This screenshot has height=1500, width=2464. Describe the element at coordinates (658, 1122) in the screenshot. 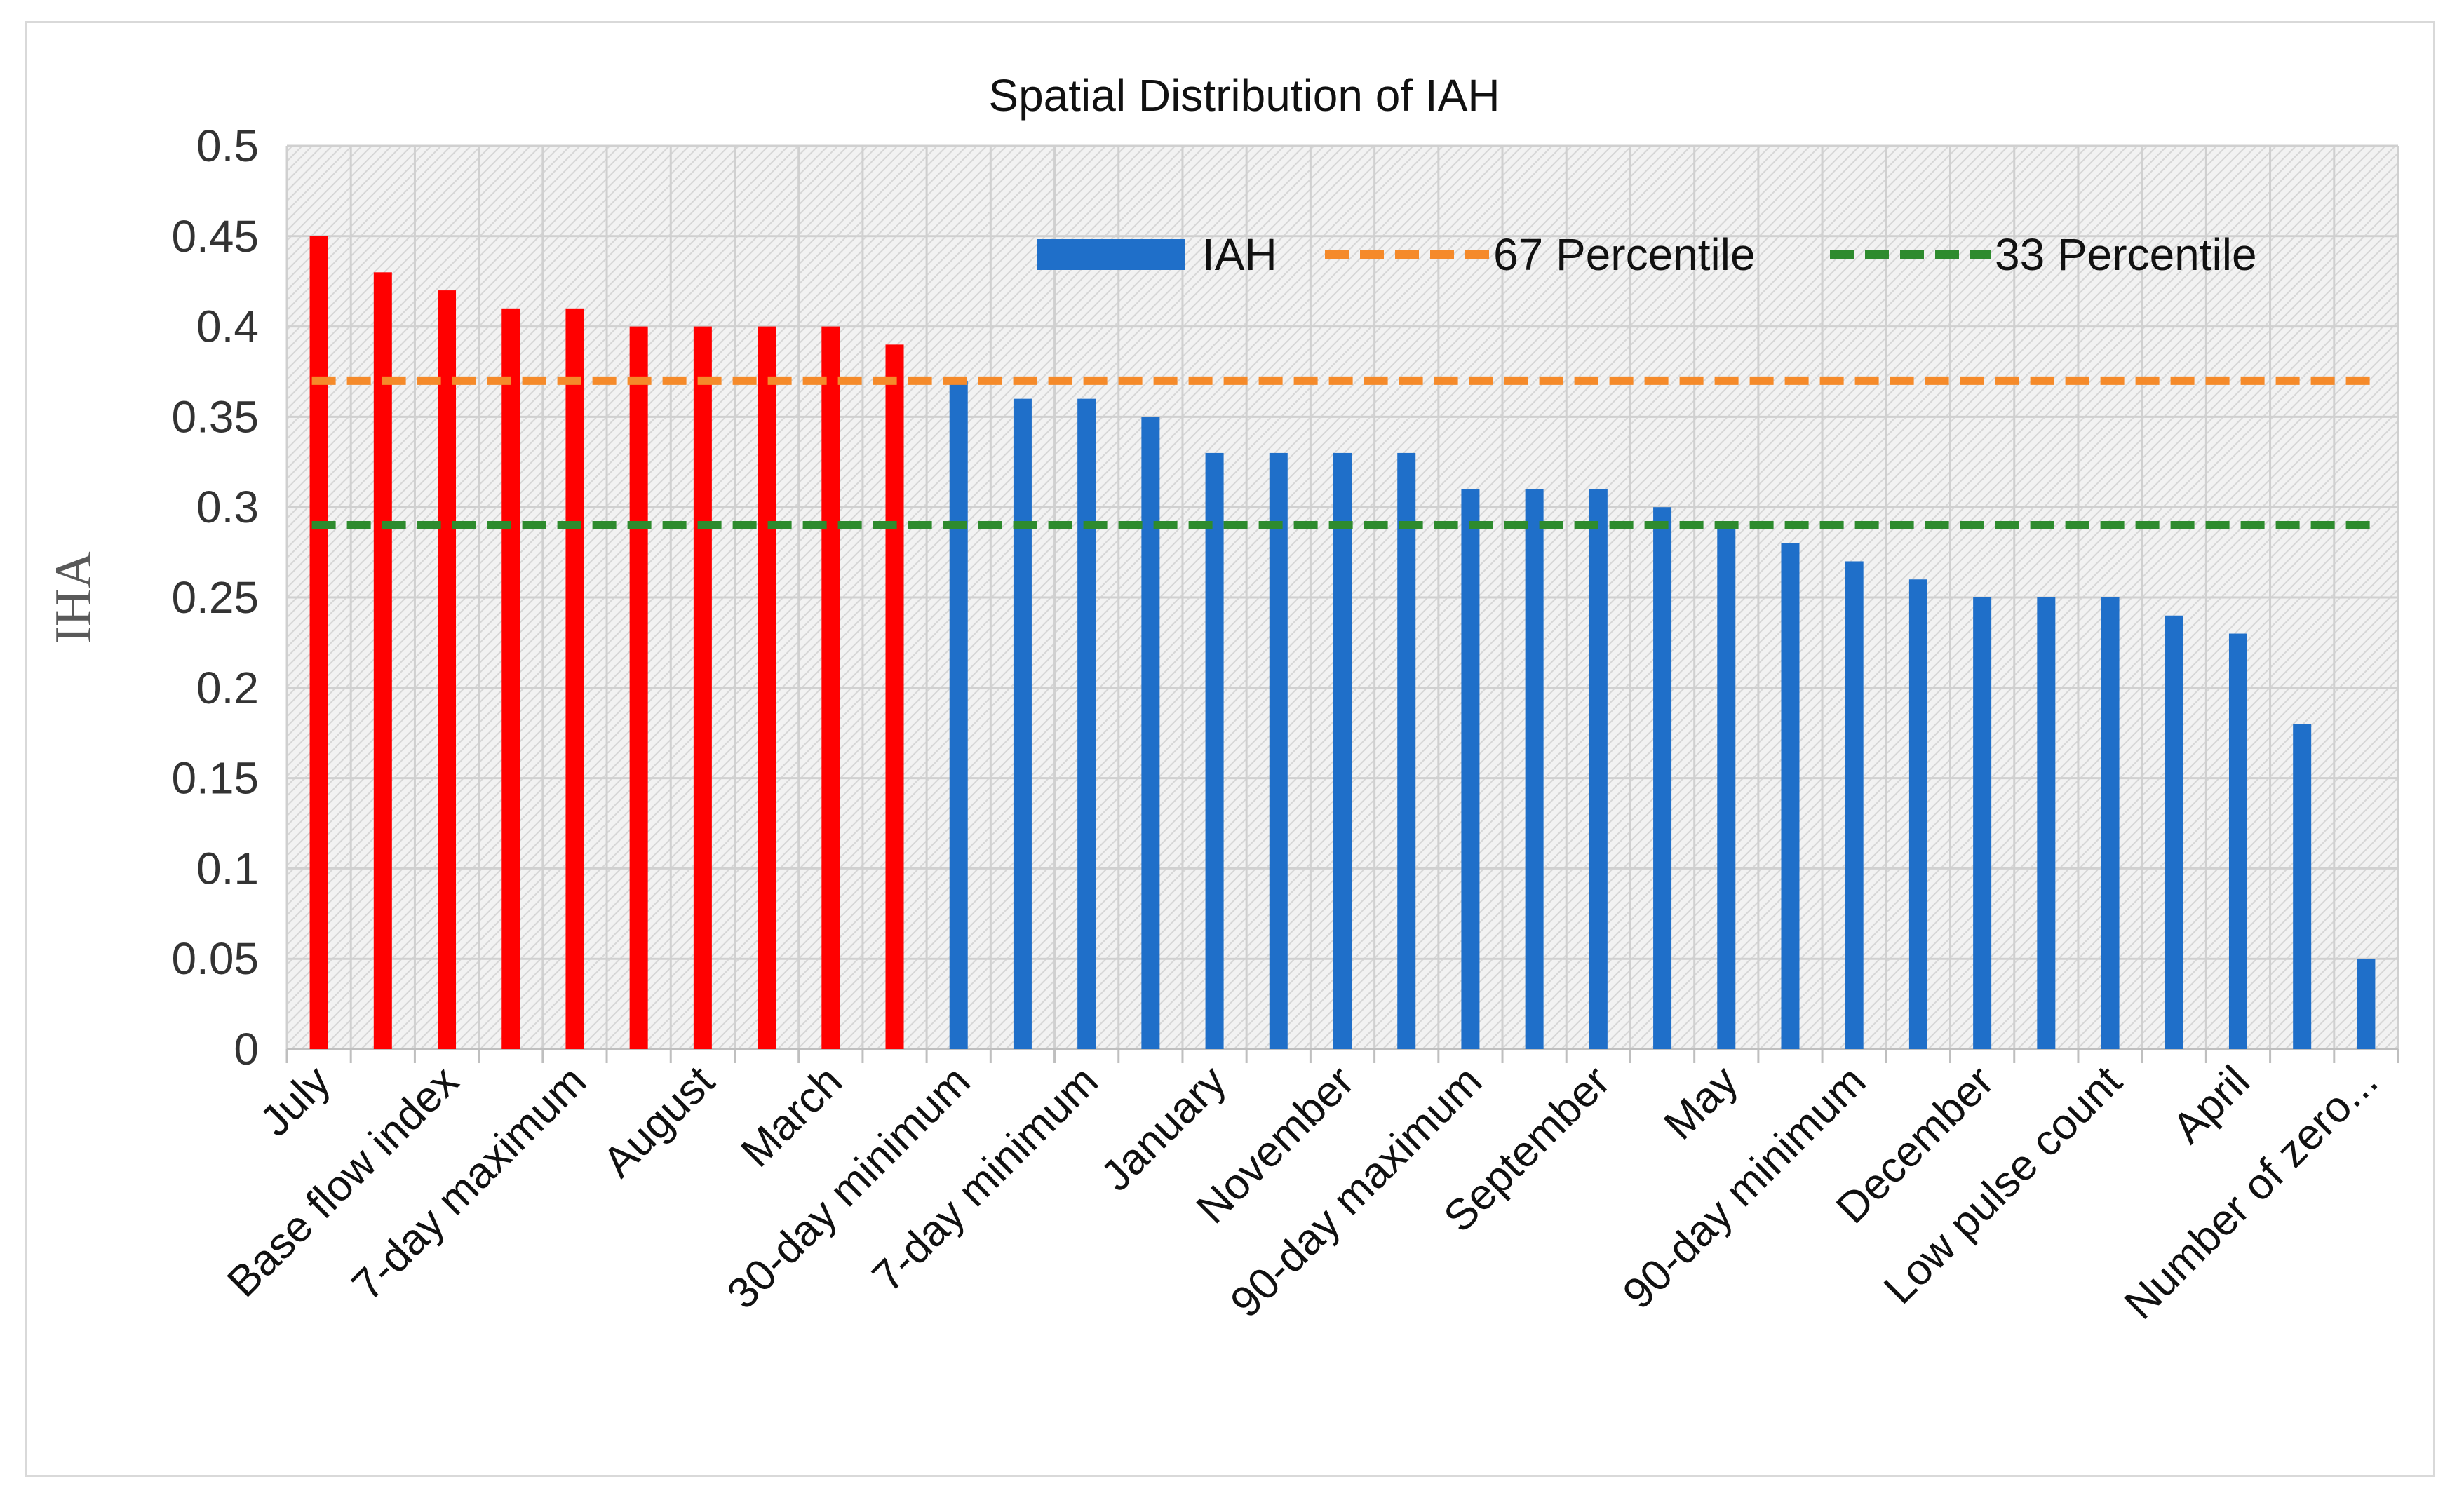

I see `x-tick-label: August` at that location.